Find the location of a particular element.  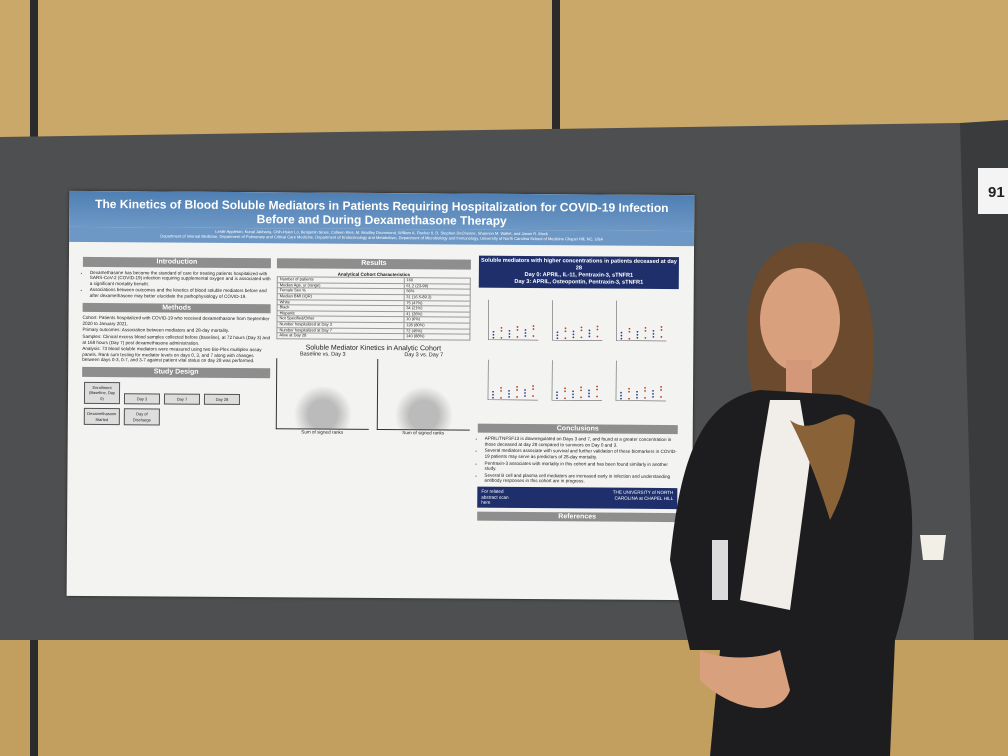

cup is located at coordinates (933, 547).